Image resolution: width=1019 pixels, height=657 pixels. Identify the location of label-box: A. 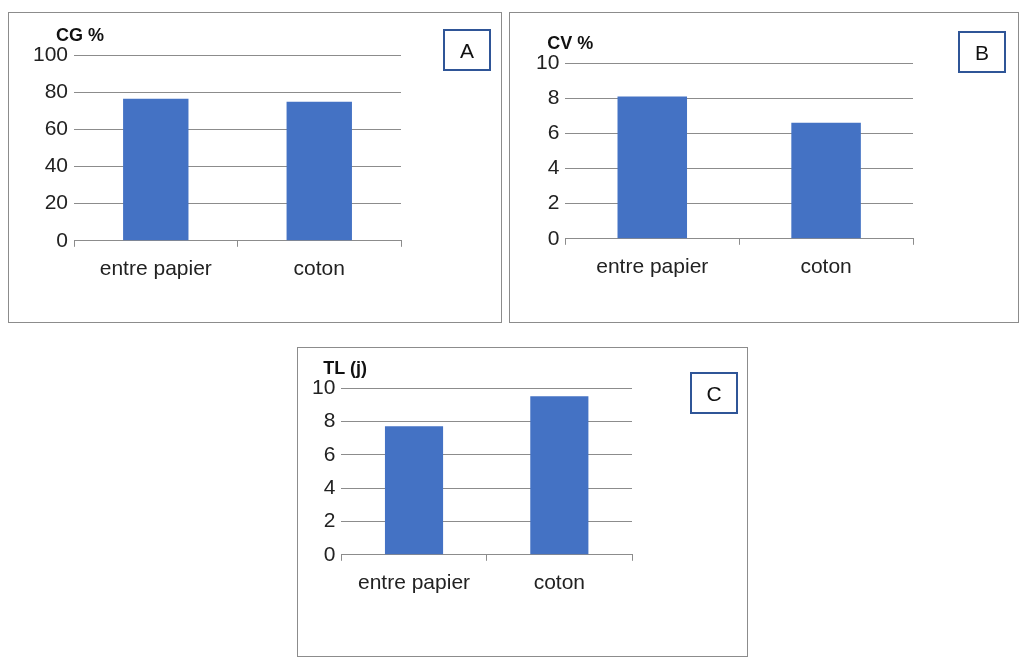
(467, 50).